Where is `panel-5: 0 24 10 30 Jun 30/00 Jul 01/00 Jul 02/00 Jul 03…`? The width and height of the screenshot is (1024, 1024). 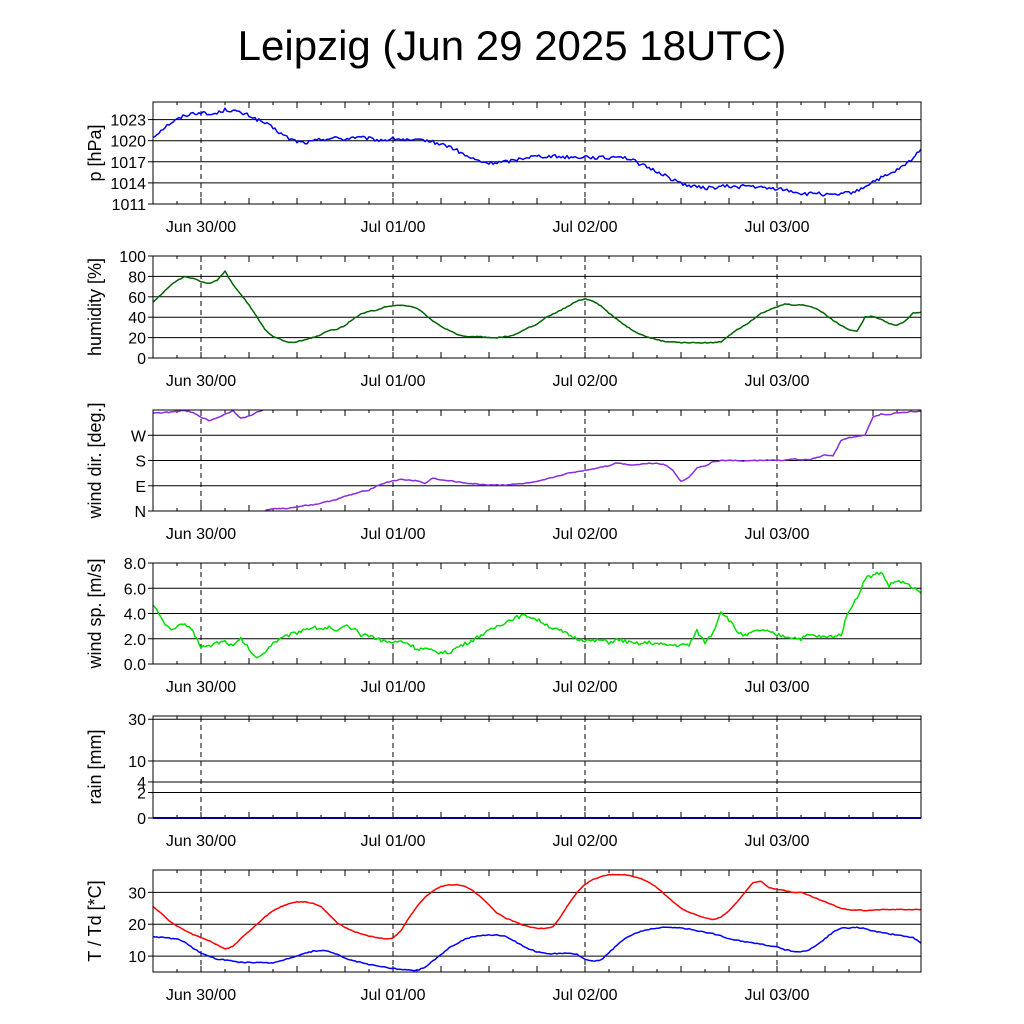 panel-5: 0 24 10 30 Jun 30/00 Jul 01/00 Jul 02/00 Jul 03… is located at coordinates (503, 781).